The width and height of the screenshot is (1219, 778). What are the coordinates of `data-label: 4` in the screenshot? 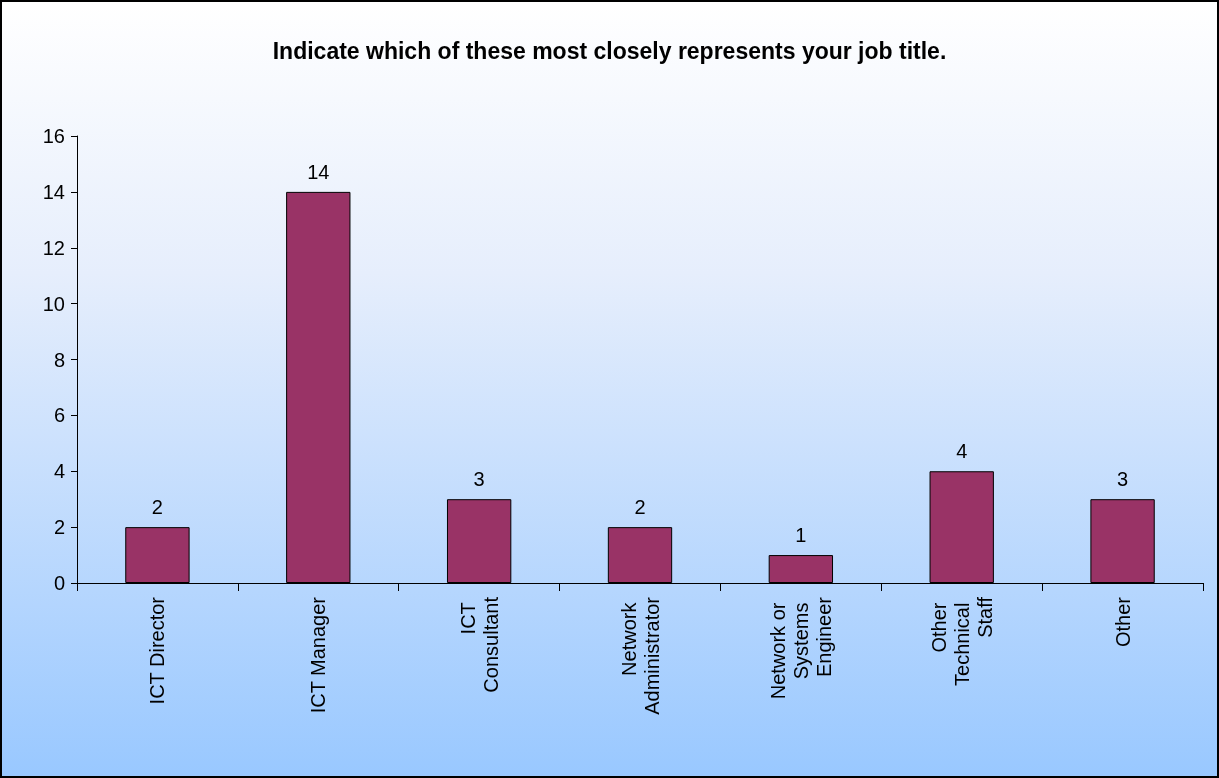 It's located at (962, 451).